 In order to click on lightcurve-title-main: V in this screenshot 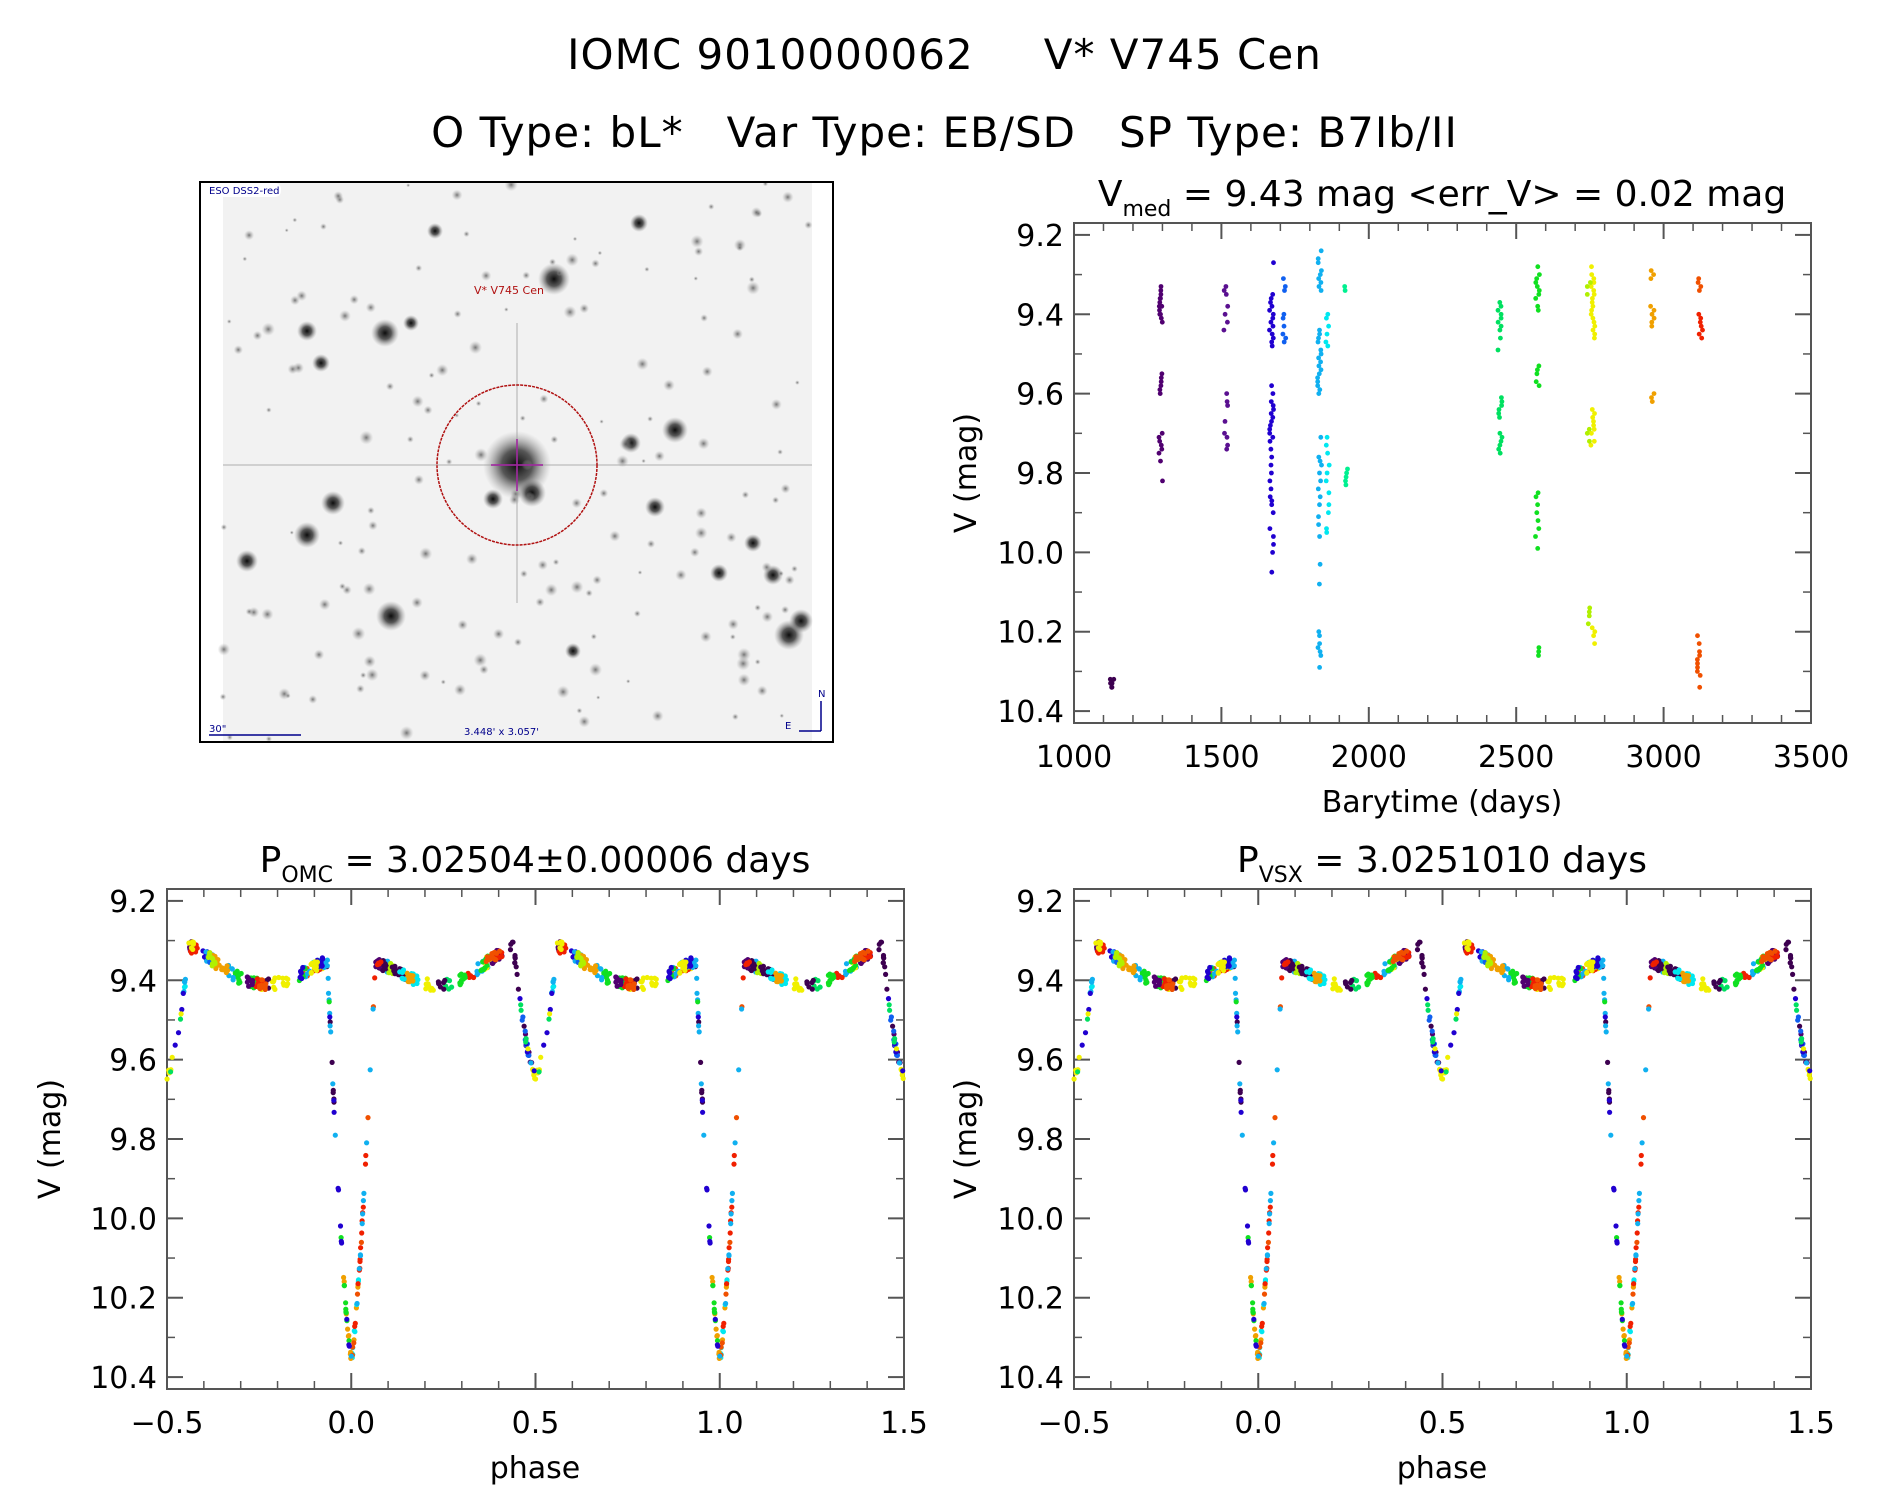, I will do `click(1110, 194)`.